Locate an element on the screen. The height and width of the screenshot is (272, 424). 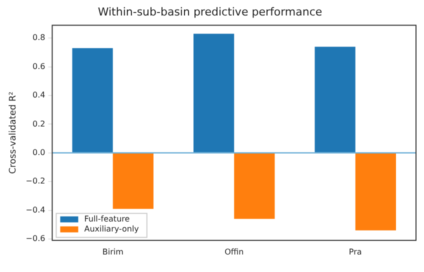
x-tick-label: Birim is located at coordinates (113, 251).